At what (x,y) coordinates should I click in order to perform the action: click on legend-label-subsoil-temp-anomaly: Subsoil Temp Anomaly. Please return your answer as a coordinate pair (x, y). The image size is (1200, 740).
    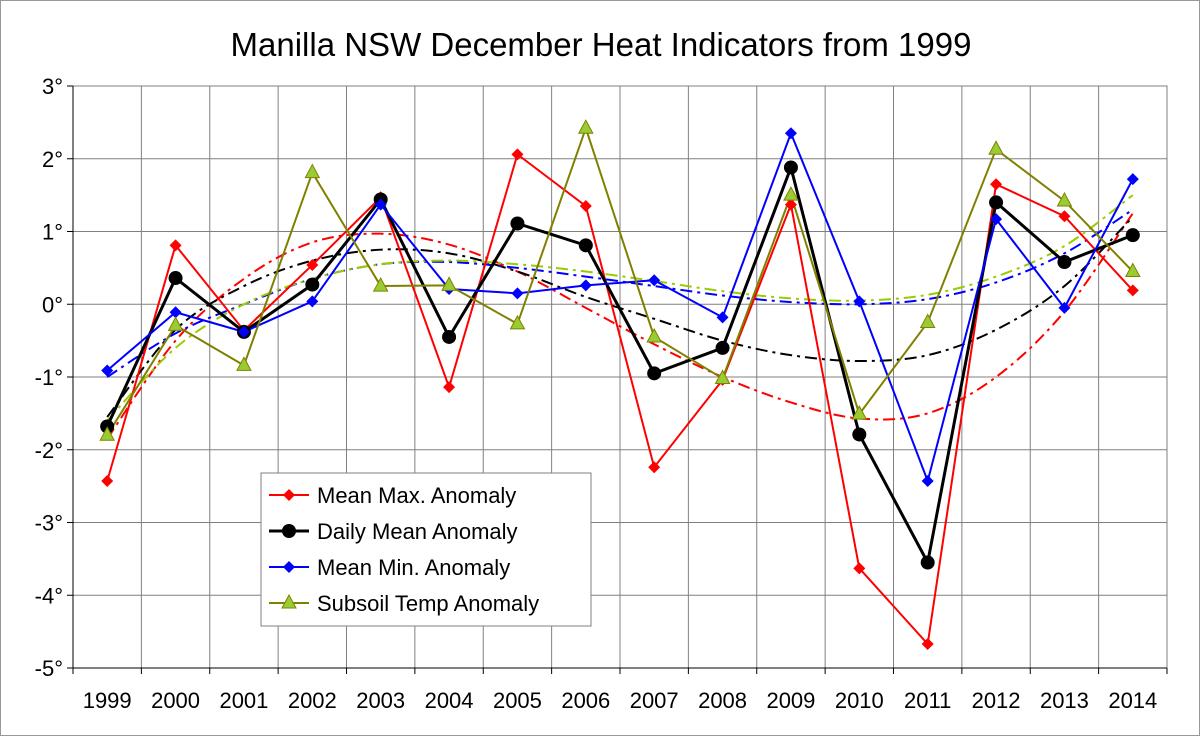
    Looking at the image, I should click on (428, 603).